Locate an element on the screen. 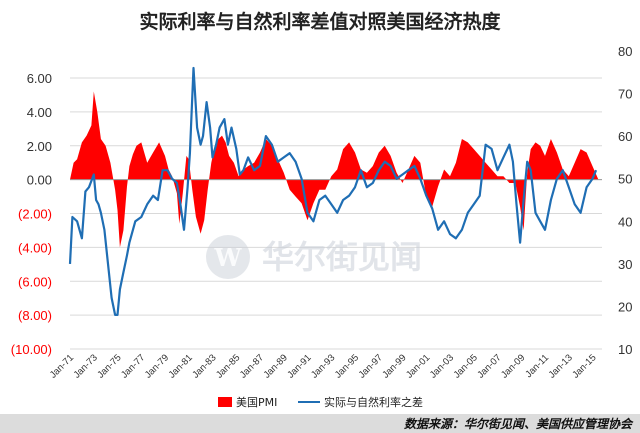  watermark-logo-letter: W is located at coordinates (228, 257).